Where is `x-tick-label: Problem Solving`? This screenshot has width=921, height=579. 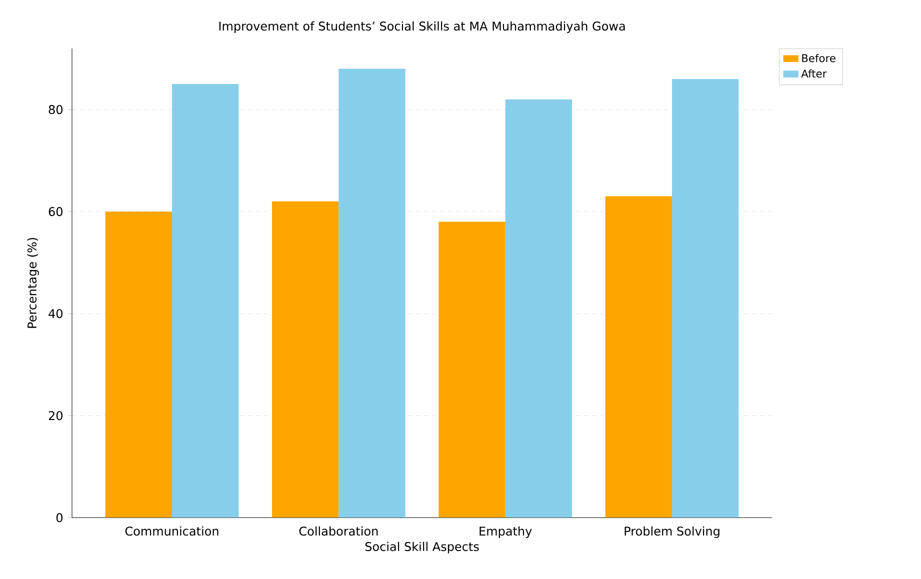 x-tick-label: Problem Solving is located at coordinates (672, 532).